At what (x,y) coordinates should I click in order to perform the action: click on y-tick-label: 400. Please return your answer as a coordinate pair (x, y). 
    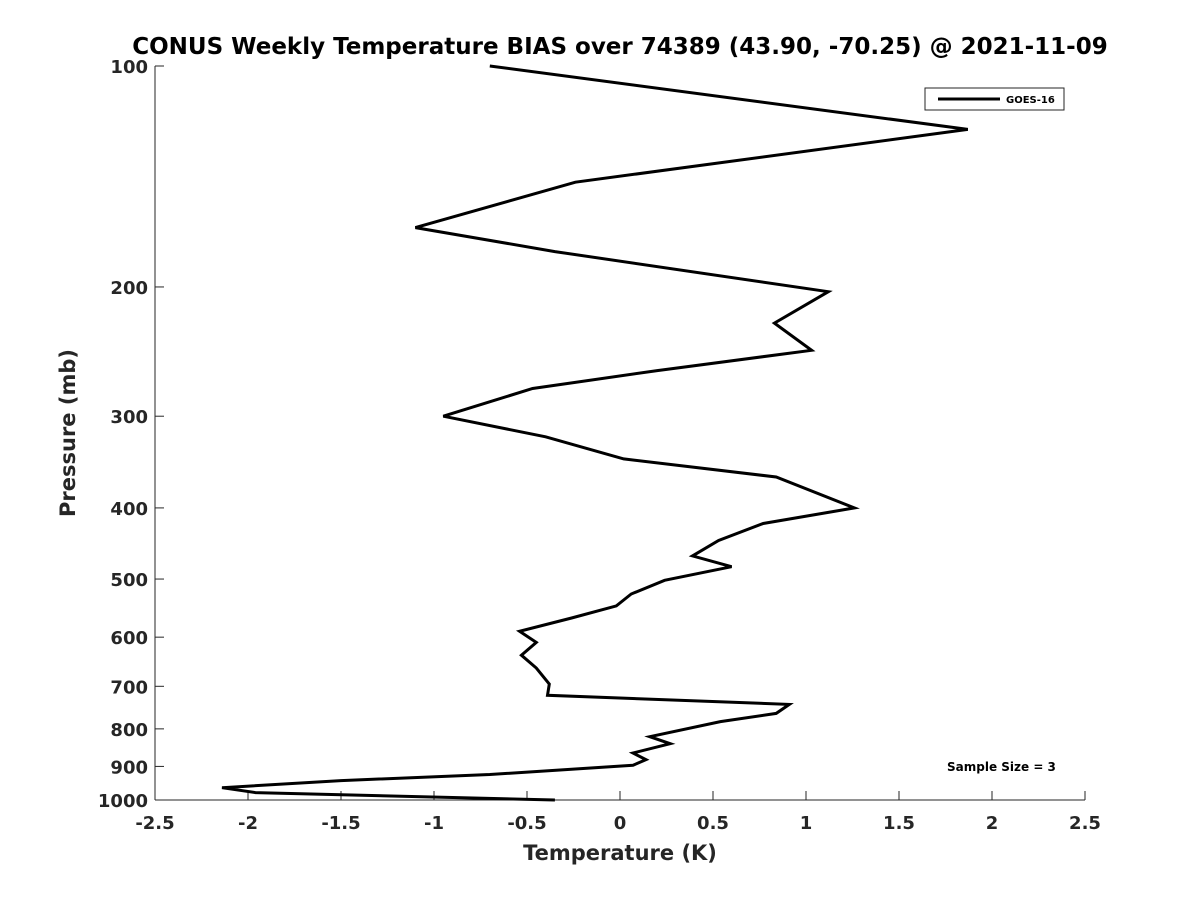
    Looking at the image, I should click on (129, 509).